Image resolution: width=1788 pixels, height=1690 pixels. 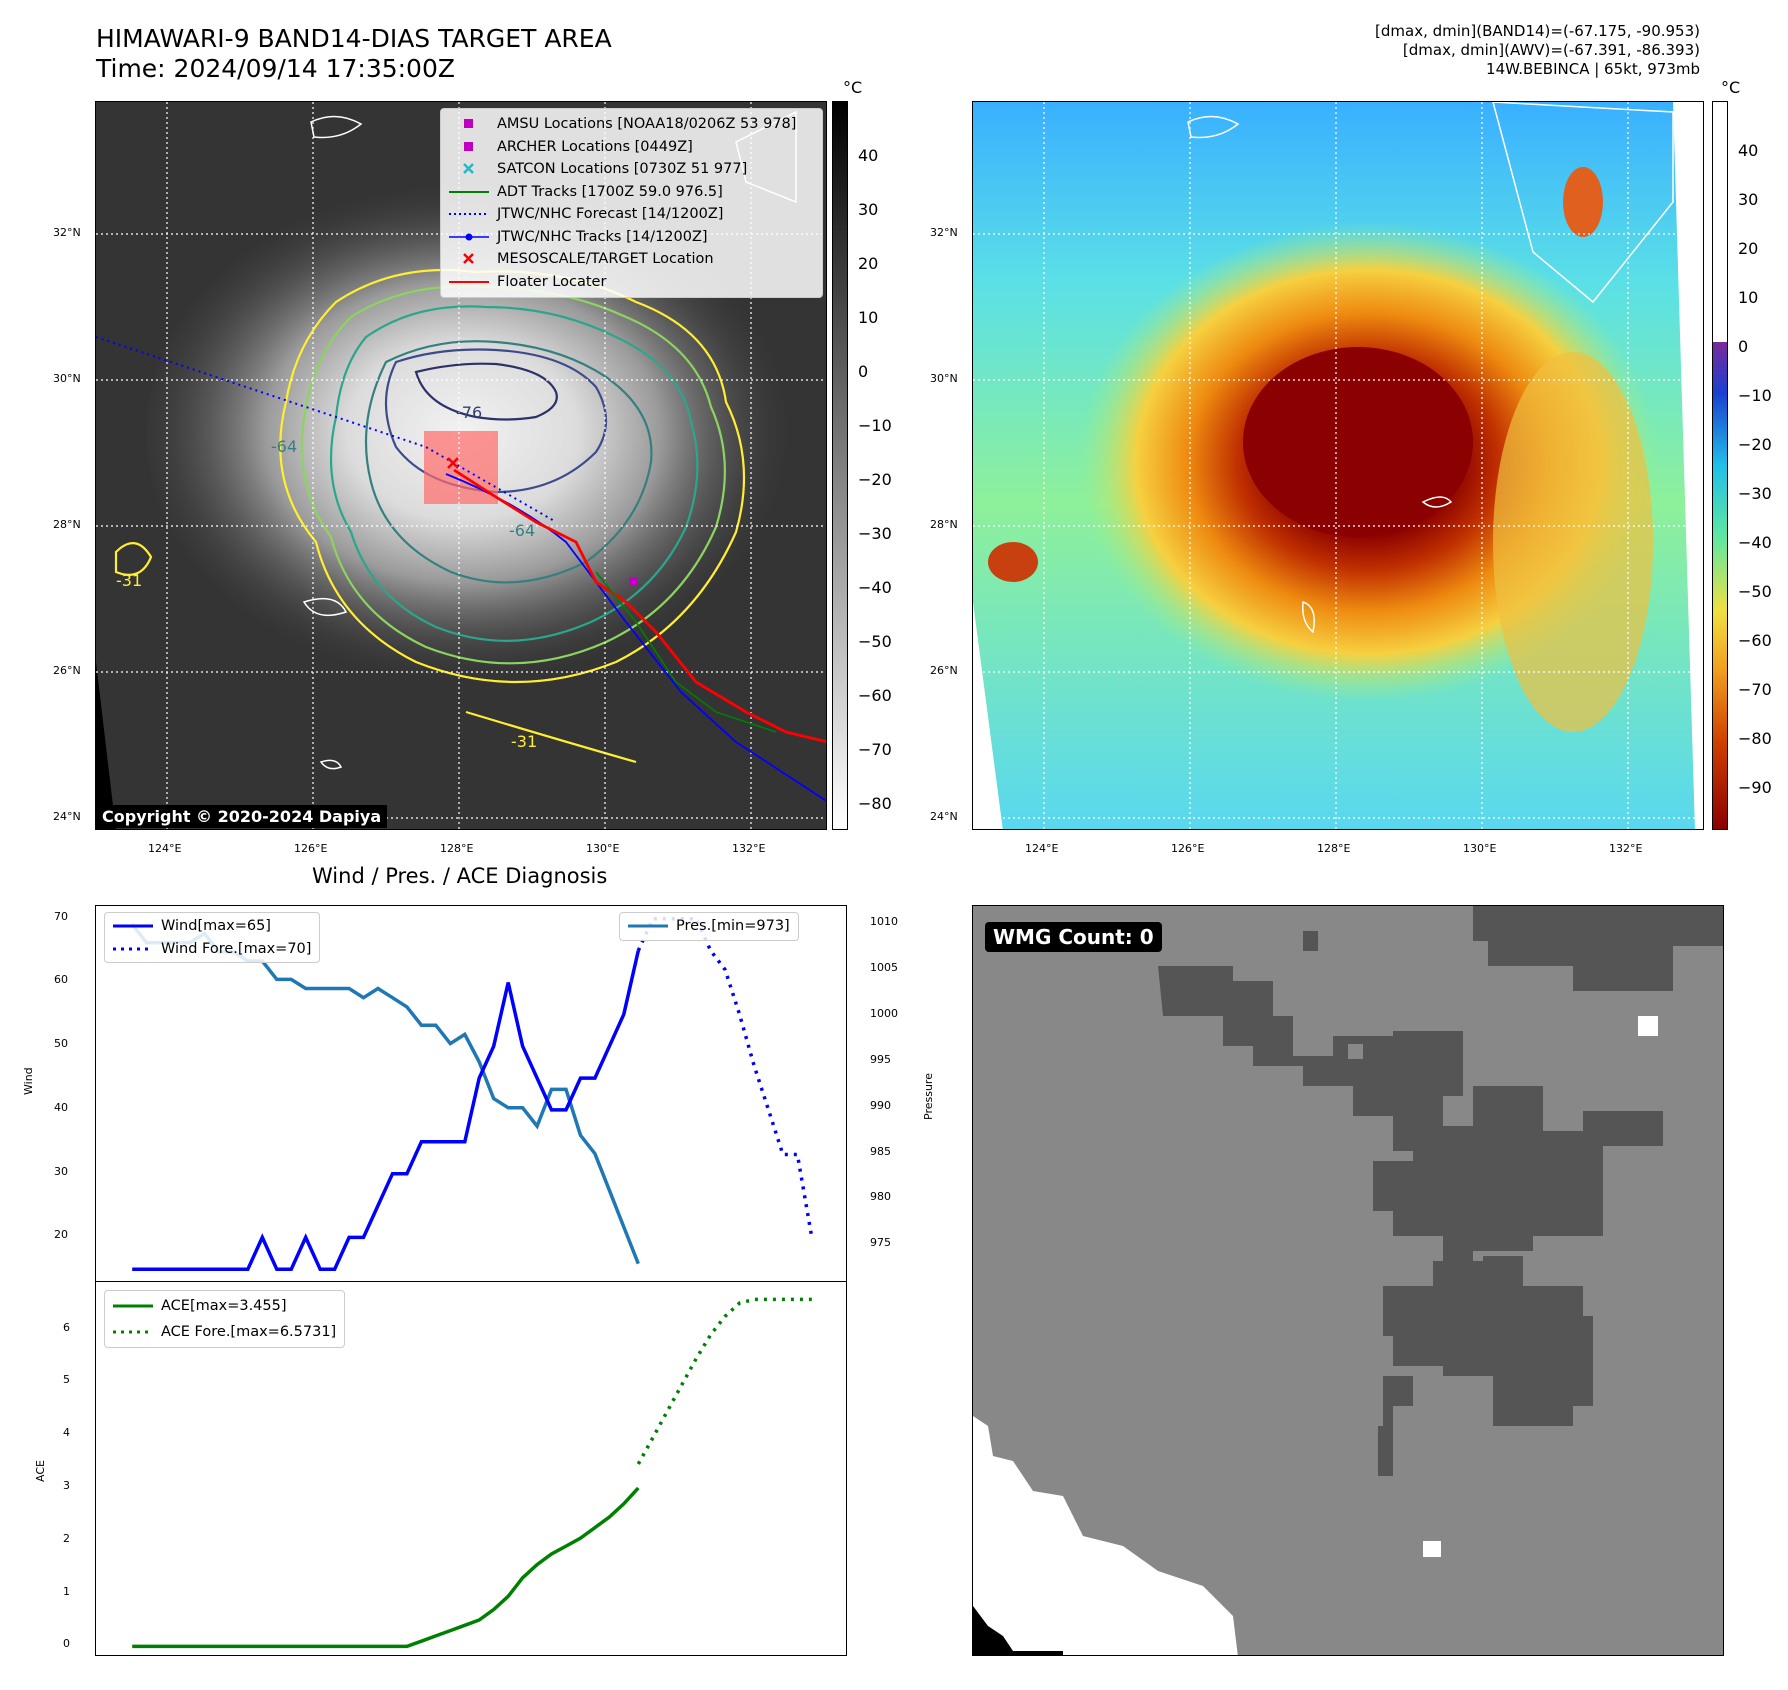 I want to click on pressure-tick-label: 1010, so click(x=884, y=922).